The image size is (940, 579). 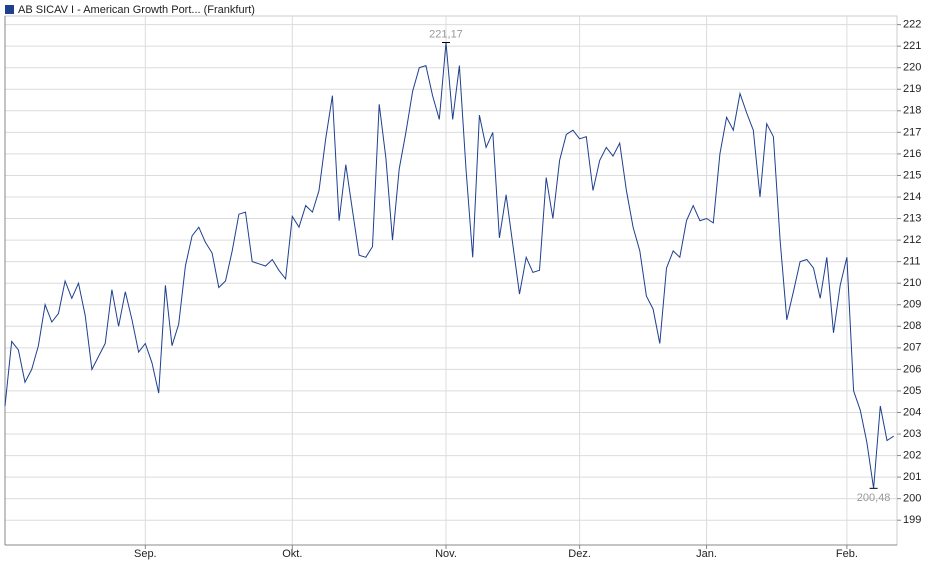 I want to click on x-tick-label: Feb., so click(x=847, y=554).